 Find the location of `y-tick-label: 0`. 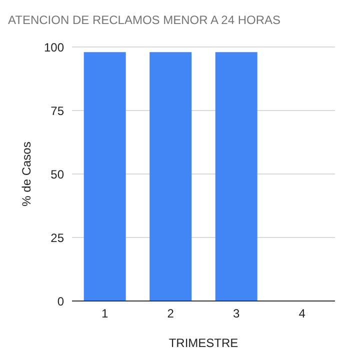

y-tick-label: 0 is located at coordinates (60, 301).